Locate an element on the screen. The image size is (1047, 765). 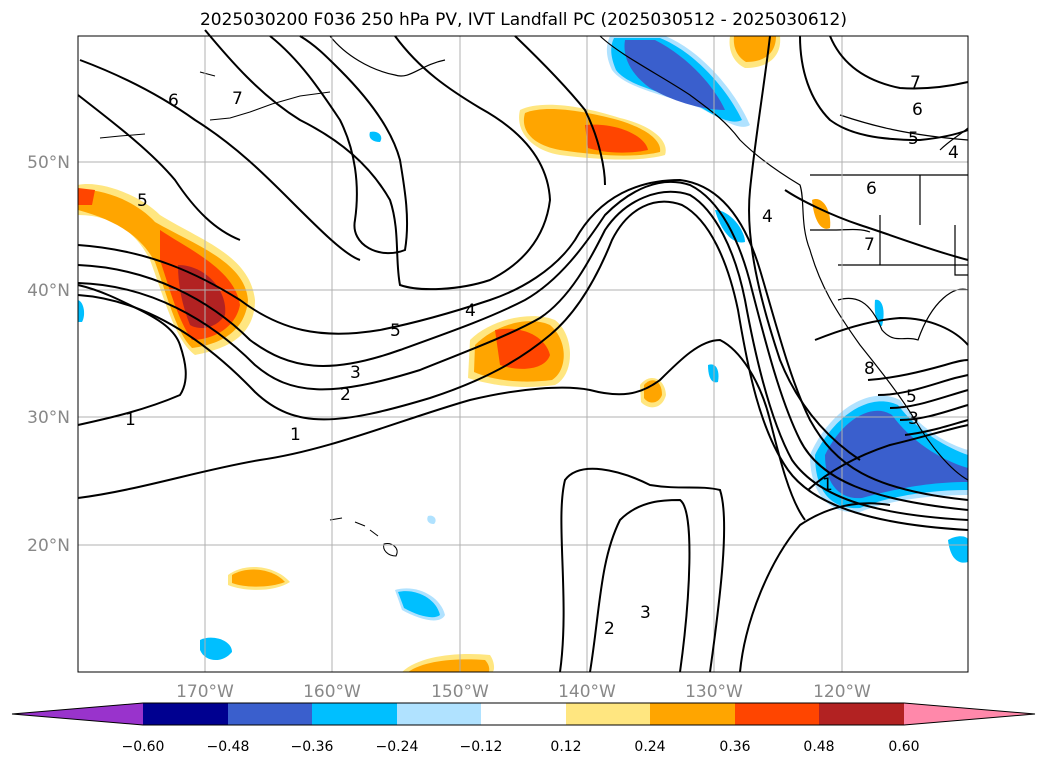
colorbar-extend-low is located at coordinates (77, 714).